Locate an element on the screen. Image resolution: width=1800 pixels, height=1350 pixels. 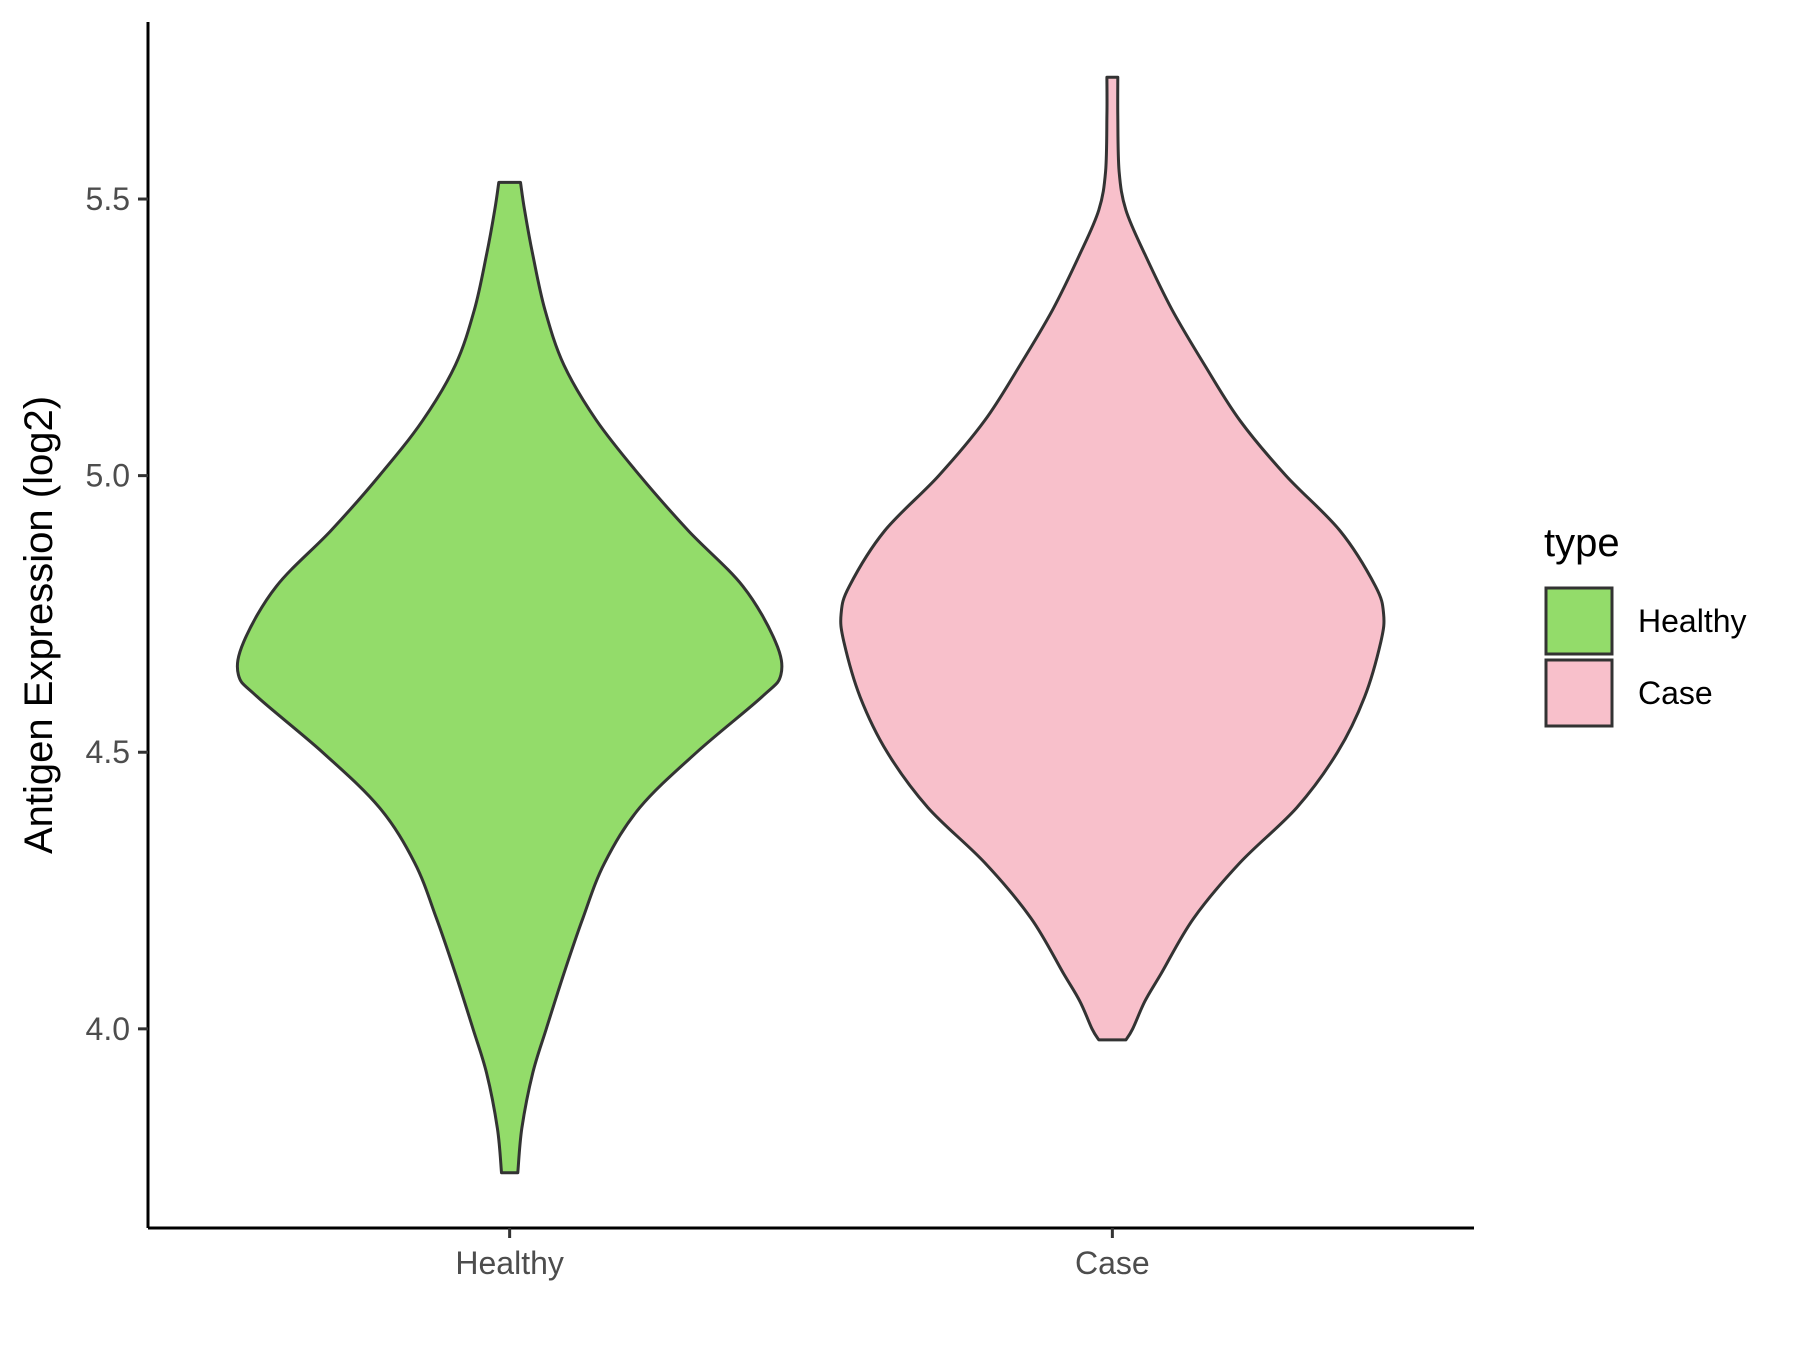
legend-label-case: Case is located at coordinates (1675, 693).